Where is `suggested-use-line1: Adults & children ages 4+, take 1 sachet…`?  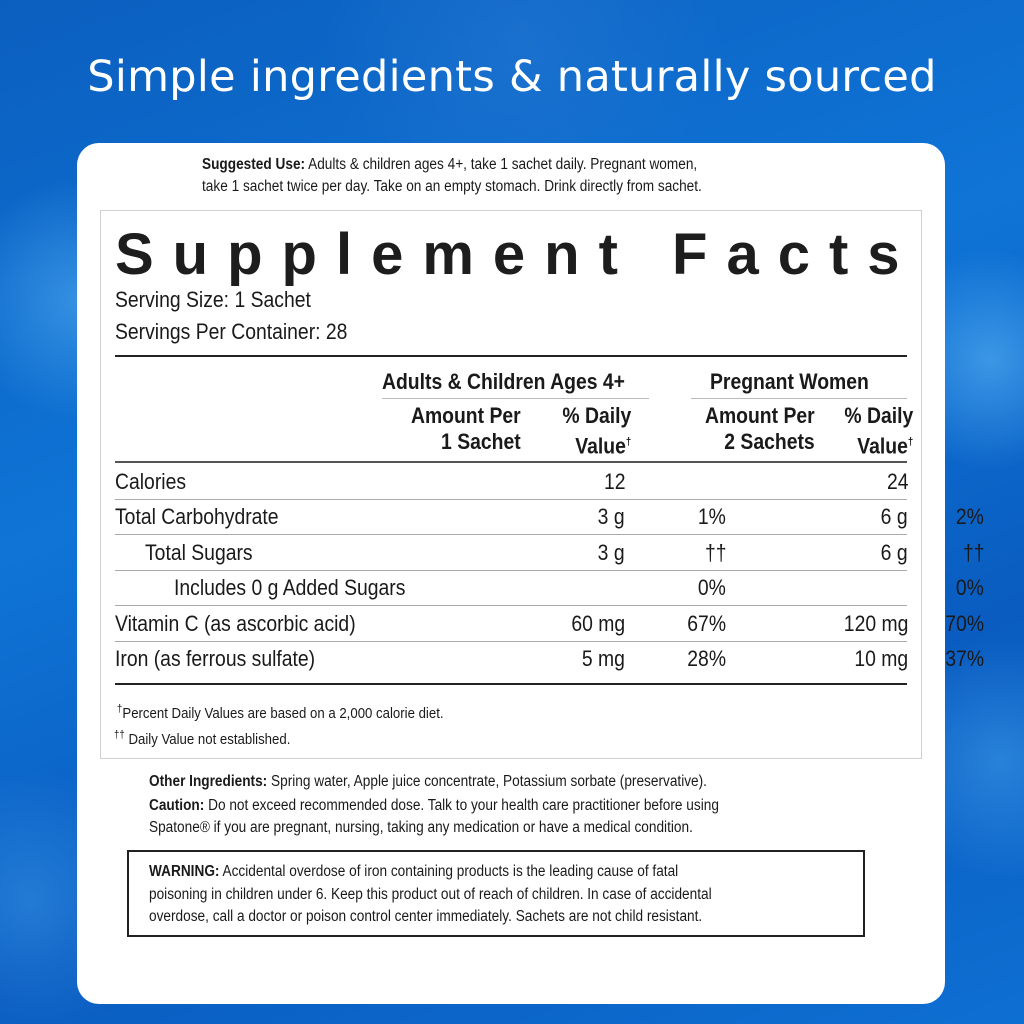
suggested-use-line1: Adults & children ages 4+, take 1 sachet… is located at coordinates (503, 164).